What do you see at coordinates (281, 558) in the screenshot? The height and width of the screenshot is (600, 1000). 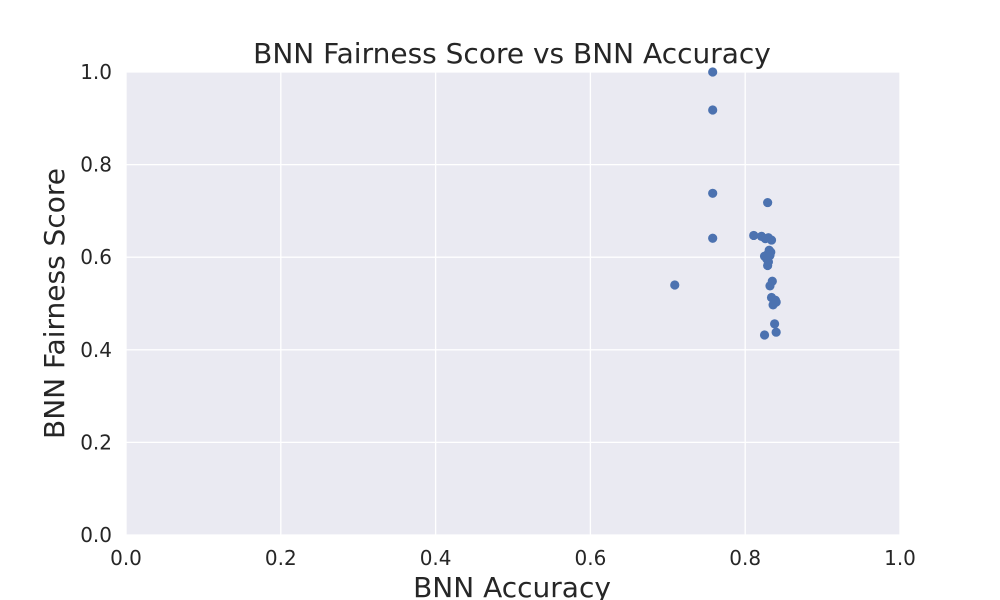 I see `x-tick-label: 0.2` at bounding box center [281, 558].